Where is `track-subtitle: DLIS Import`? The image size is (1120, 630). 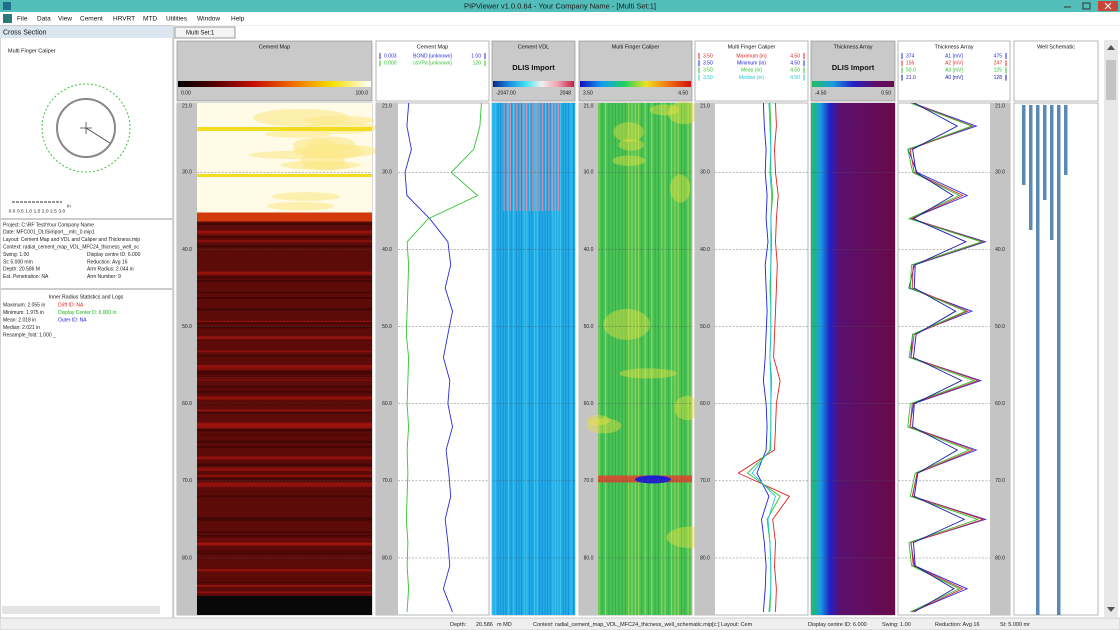 track-subtitle: DLIS Import is located at coordinates (853, 67).